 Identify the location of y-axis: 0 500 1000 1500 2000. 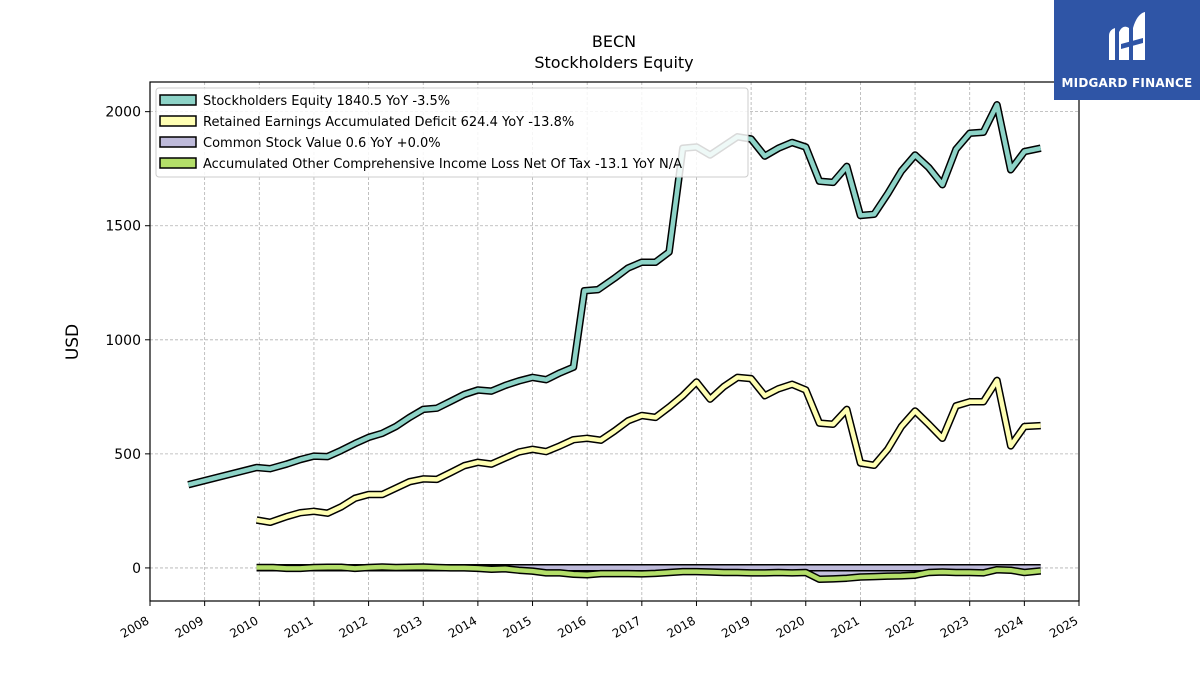
(127, 341).